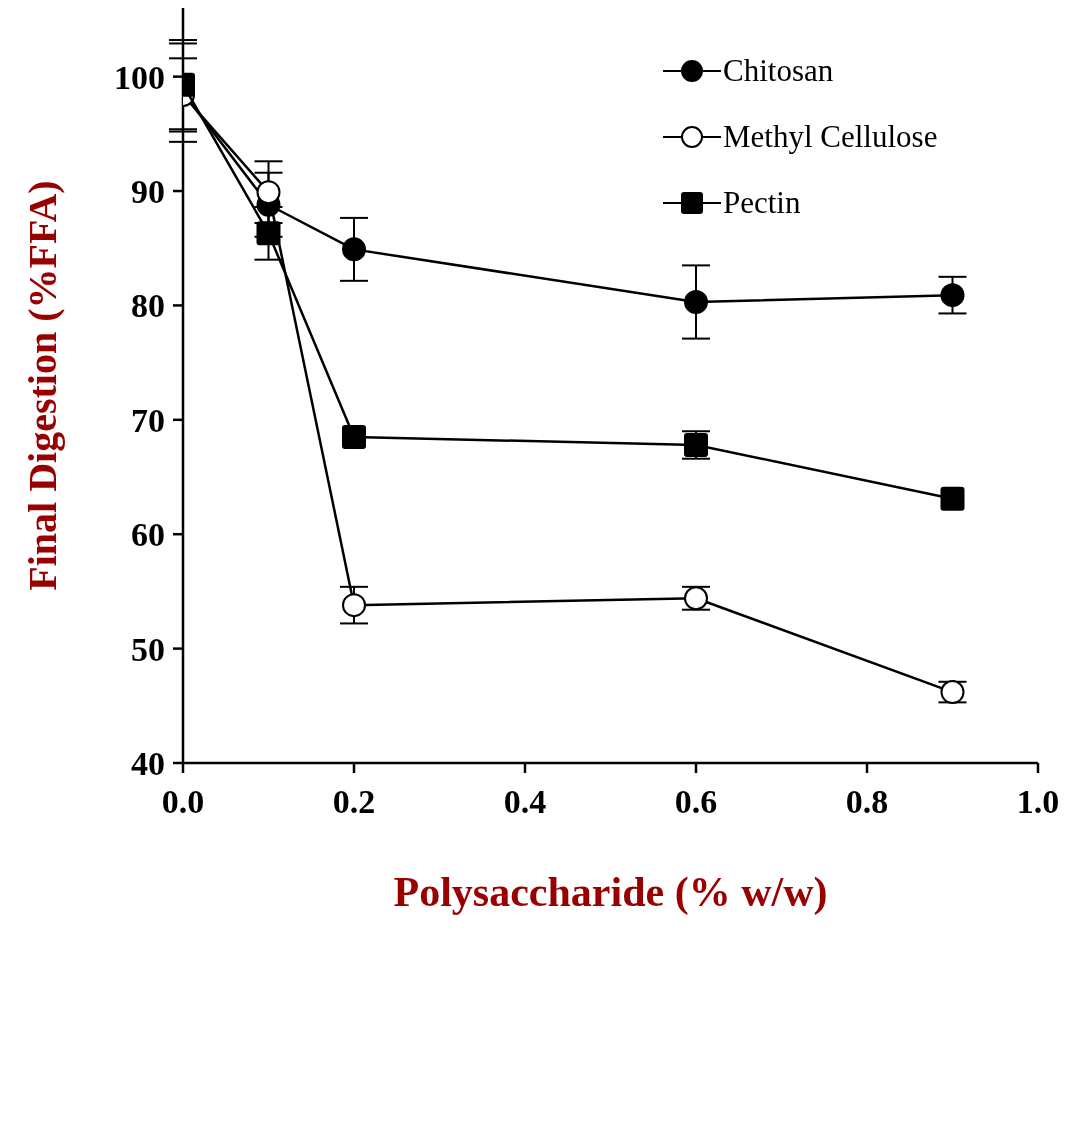  What do you see at coordinates (148, 764) in the screenshot?
I see `y-tick-label: 40` at bounding box center [148, 764].